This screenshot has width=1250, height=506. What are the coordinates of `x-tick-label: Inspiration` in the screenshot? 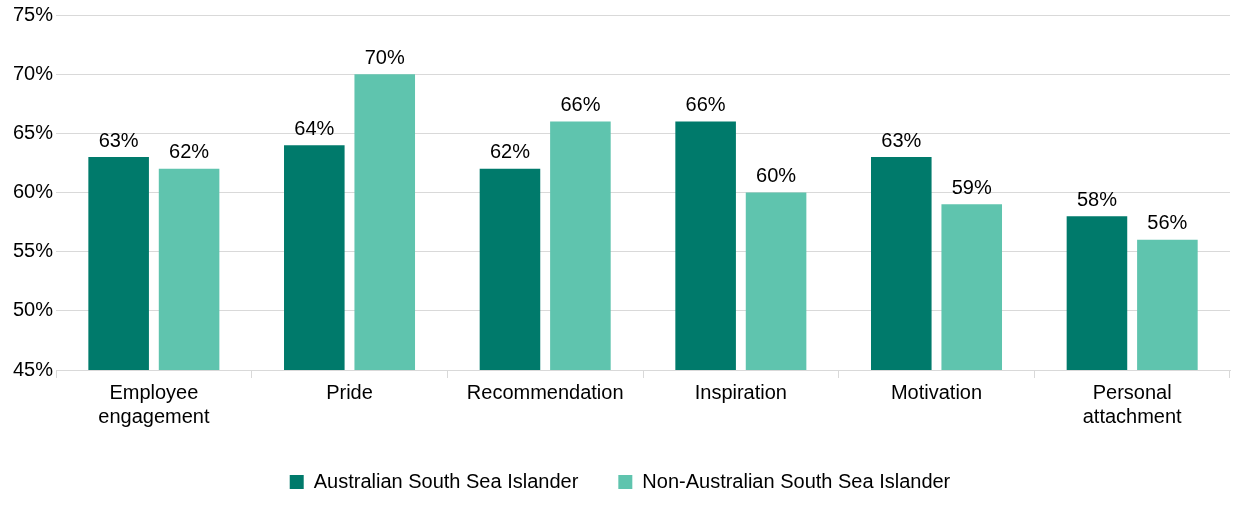 It's located at (740, 391).